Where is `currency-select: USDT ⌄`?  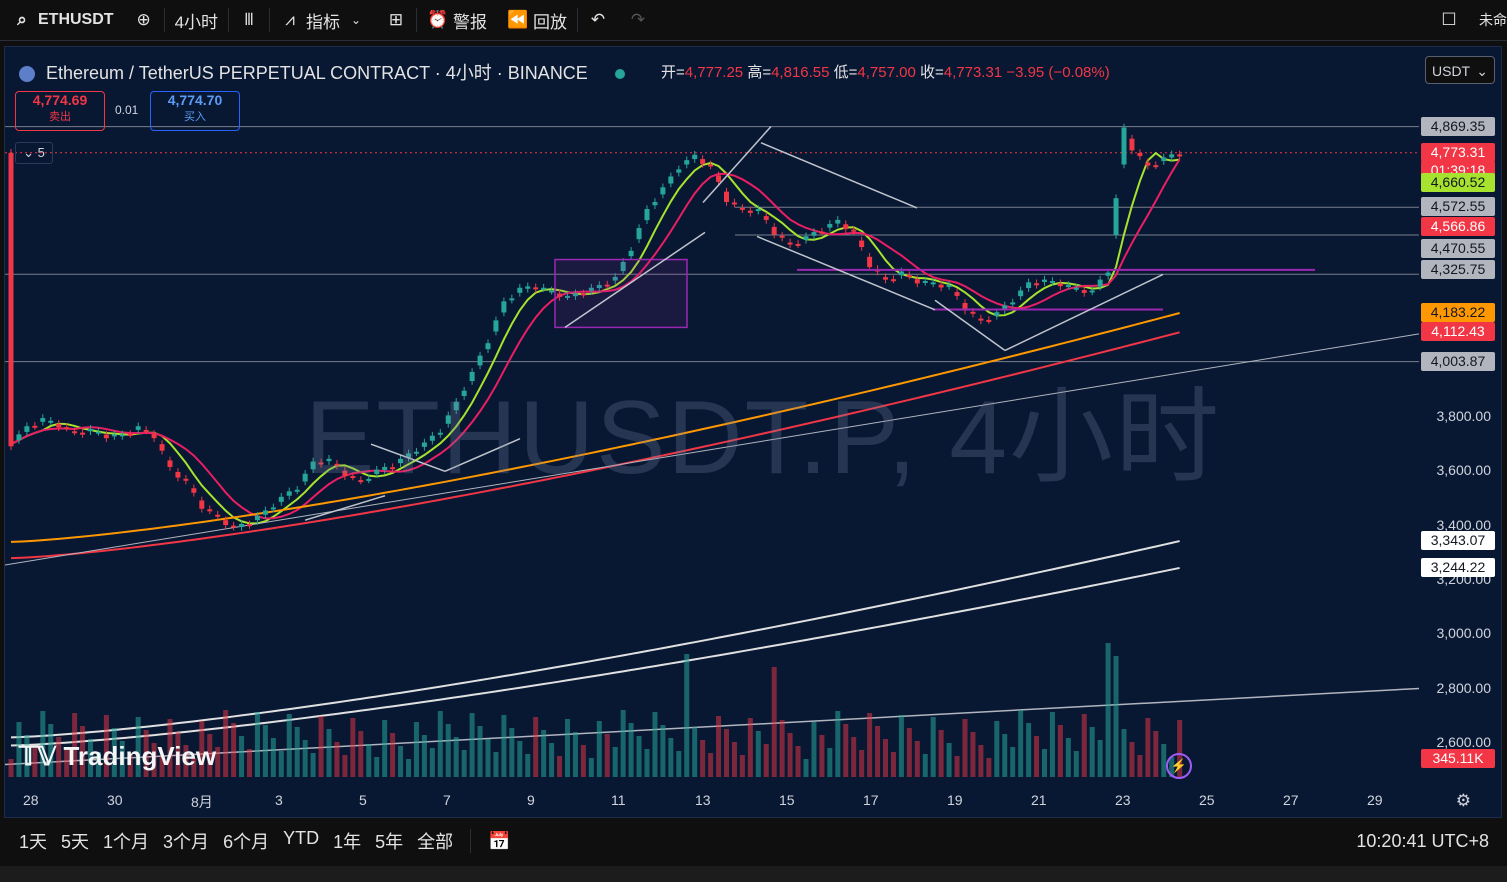 currency-select: USDT ⌄ is located at coordinates (1460, 70).